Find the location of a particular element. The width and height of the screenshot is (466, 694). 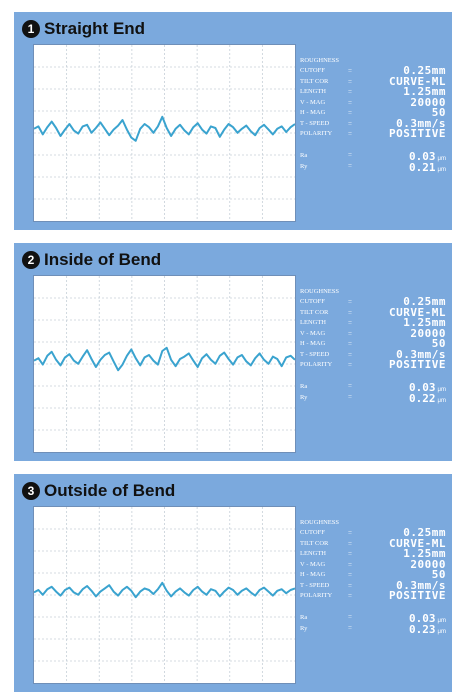

param-value: 20000 is located at coordinates (428, 333).